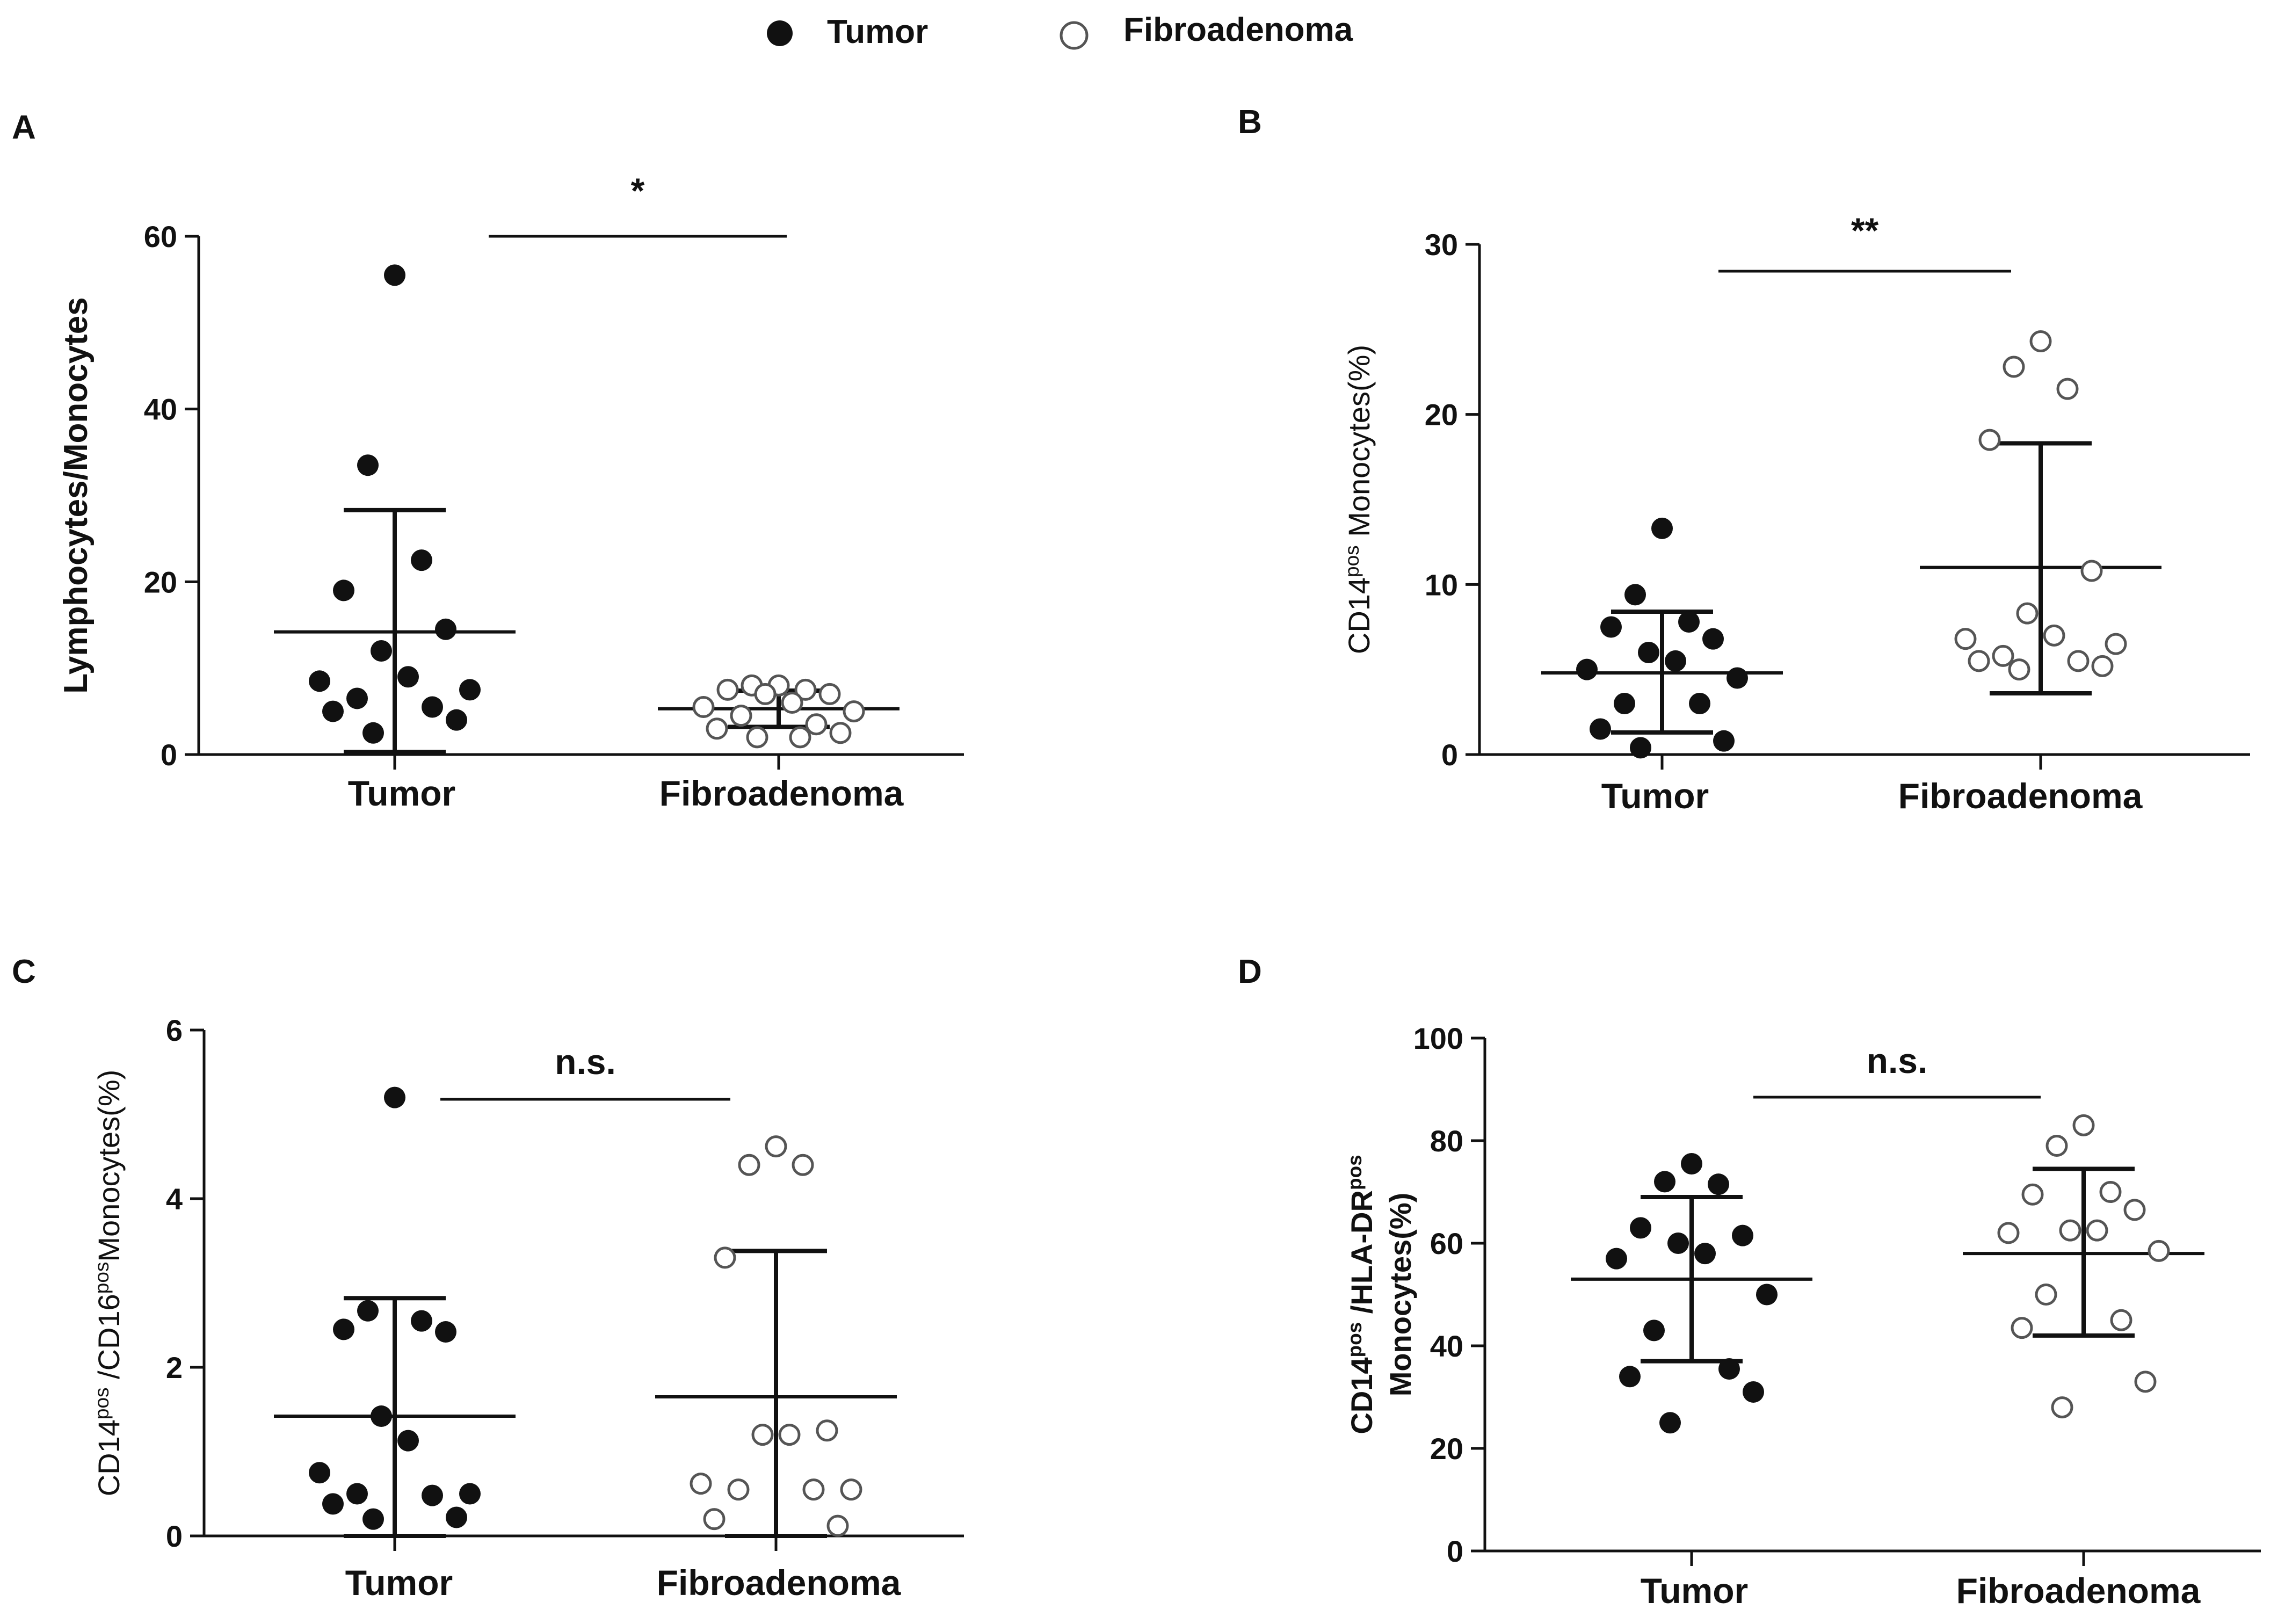  Describe the element at coordinates (1441, 245) in the screenshot. I see `panel-b-y-tick-label: 30` at that location.